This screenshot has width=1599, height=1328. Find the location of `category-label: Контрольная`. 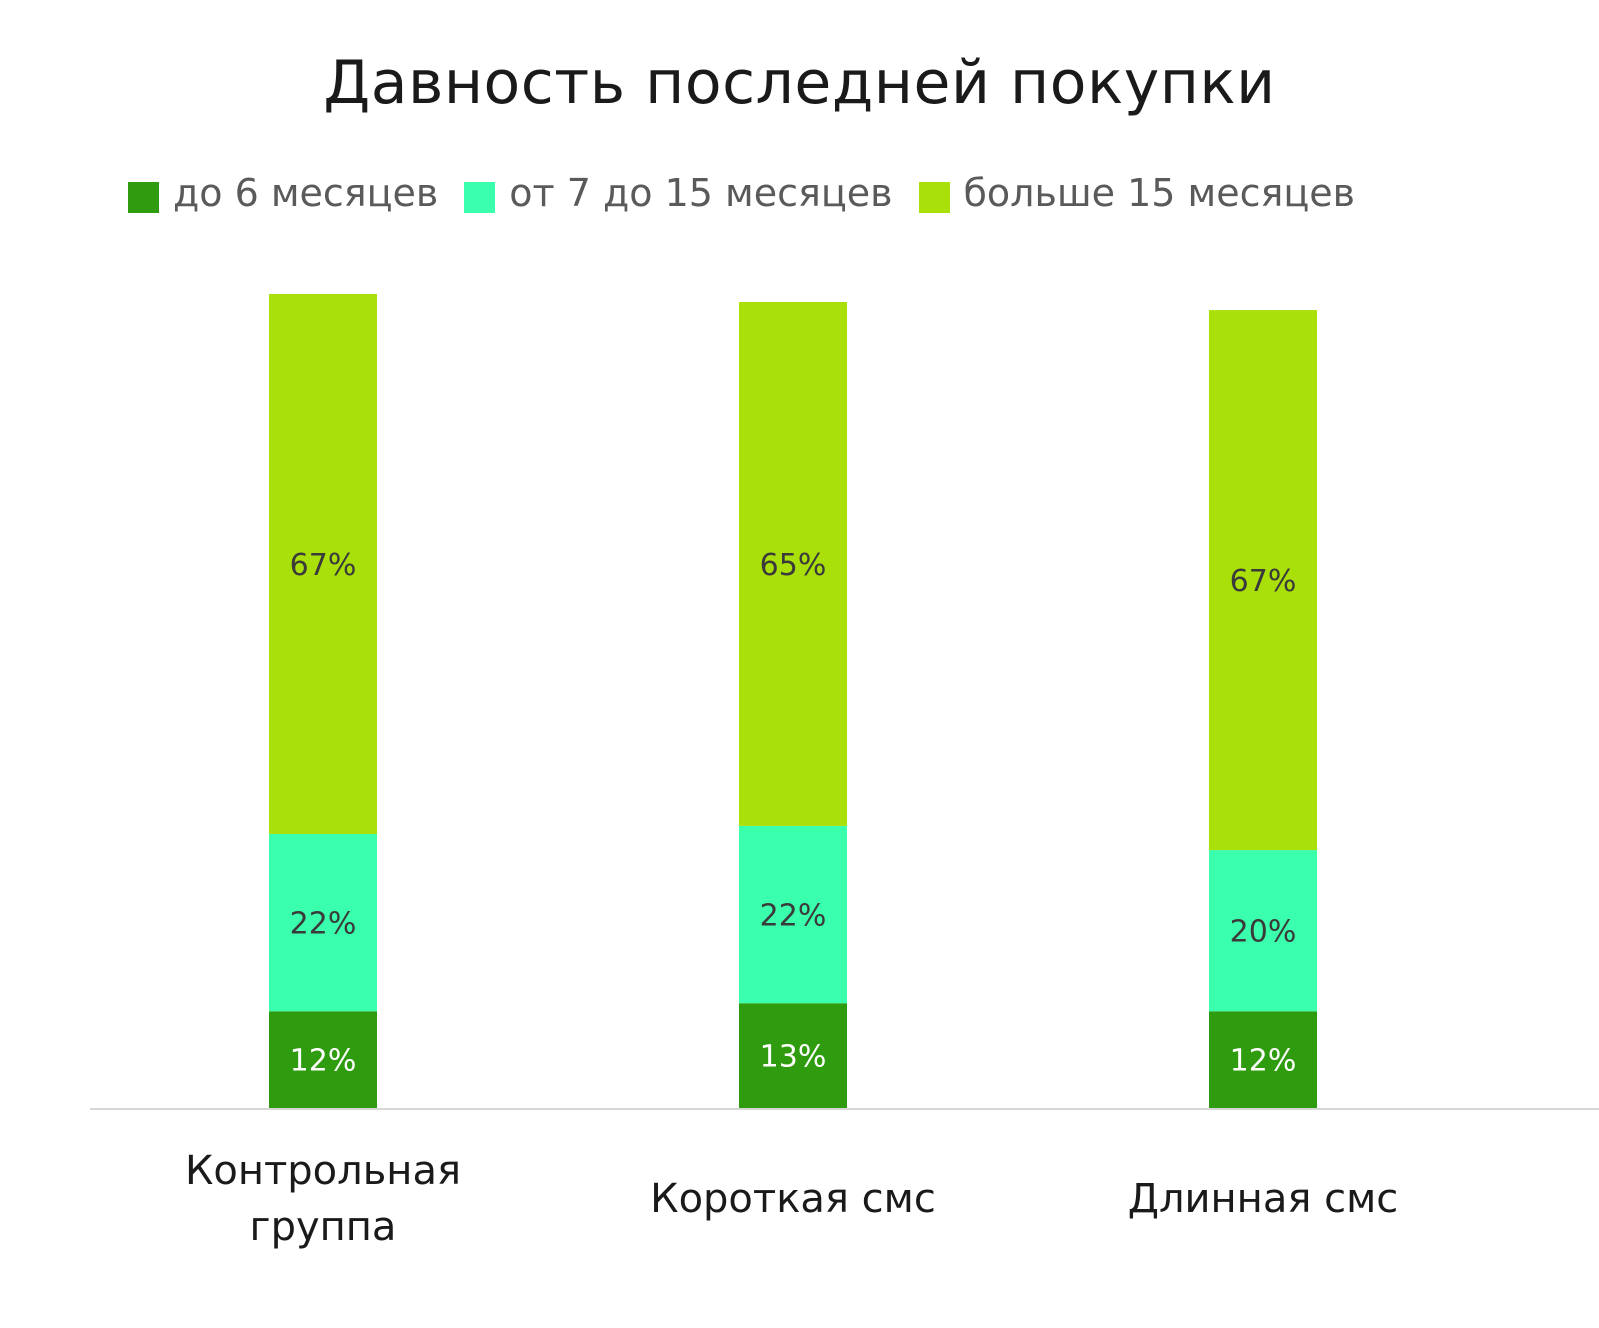

category-label: Контрольная is located at coordinates (323, 1171).